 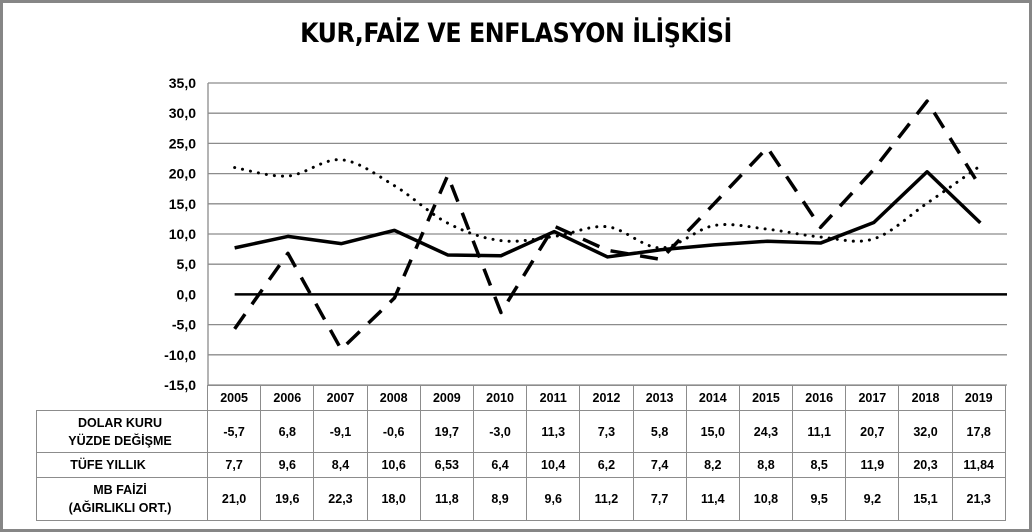 I want to click on value-cell: 24,3, so click(x=766, y=431).